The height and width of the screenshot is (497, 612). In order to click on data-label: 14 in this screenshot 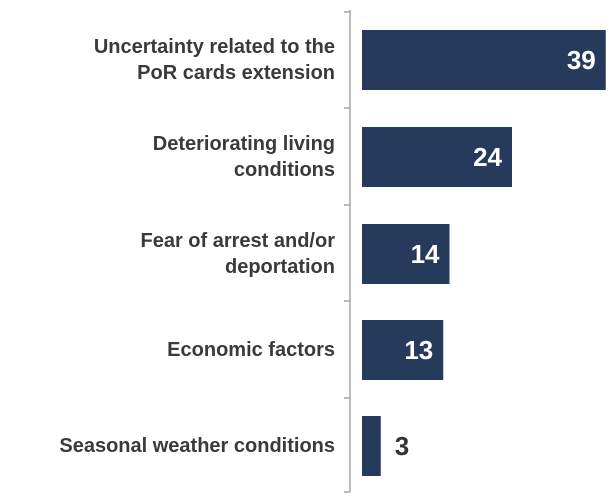, I will do `click(425, 254)`.